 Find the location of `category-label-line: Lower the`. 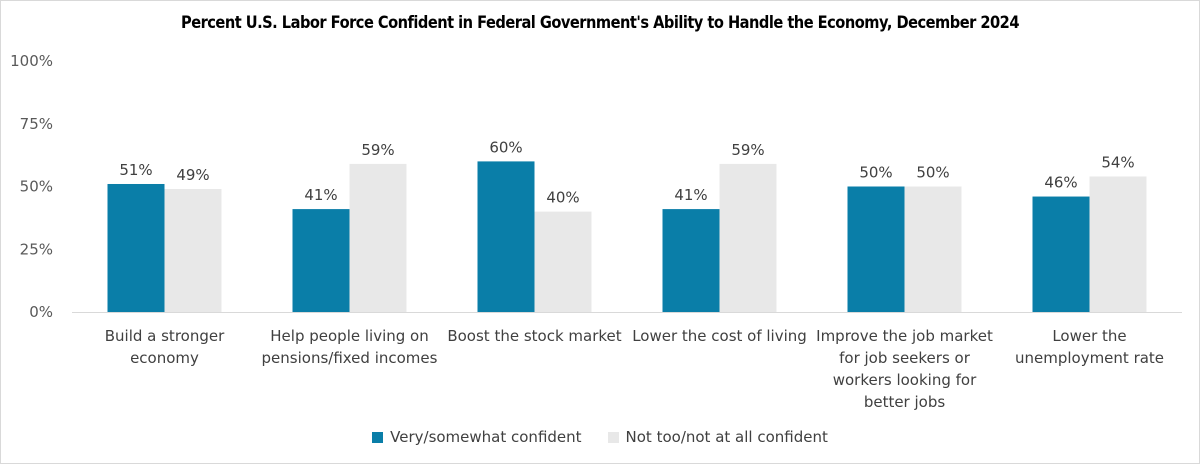

category-label-line: Lower the is located at coordinates (1089, 336).